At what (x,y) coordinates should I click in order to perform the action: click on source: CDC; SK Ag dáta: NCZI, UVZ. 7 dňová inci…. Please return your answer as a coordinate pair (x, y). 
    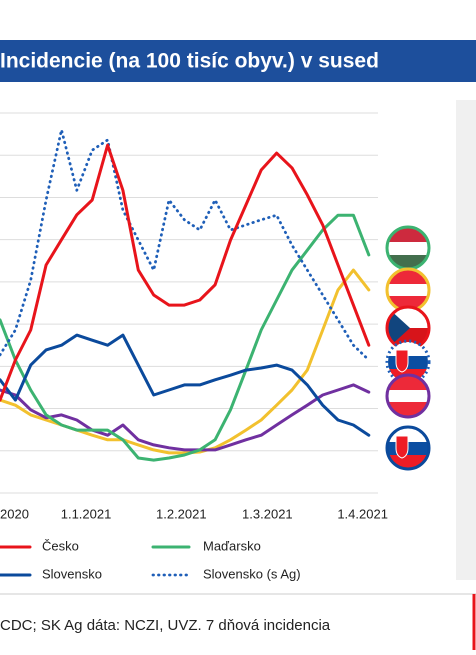
    Looking at the image, I should click on (165, 625).